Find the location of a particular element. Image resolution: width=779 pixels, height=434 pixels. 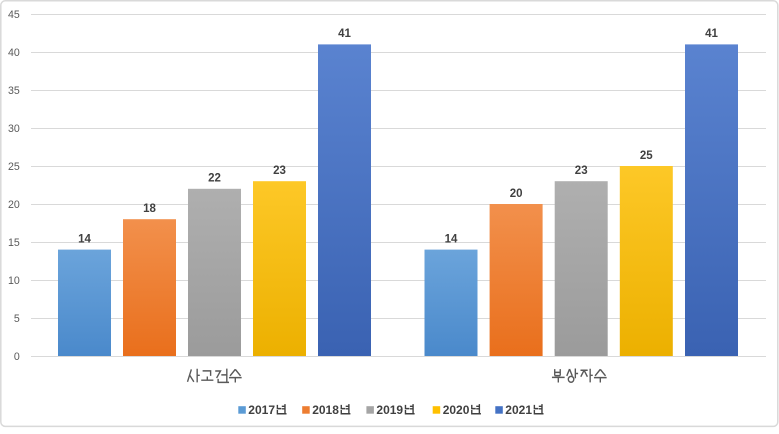

svg-text: 18 is located at coordinates (149, 209).